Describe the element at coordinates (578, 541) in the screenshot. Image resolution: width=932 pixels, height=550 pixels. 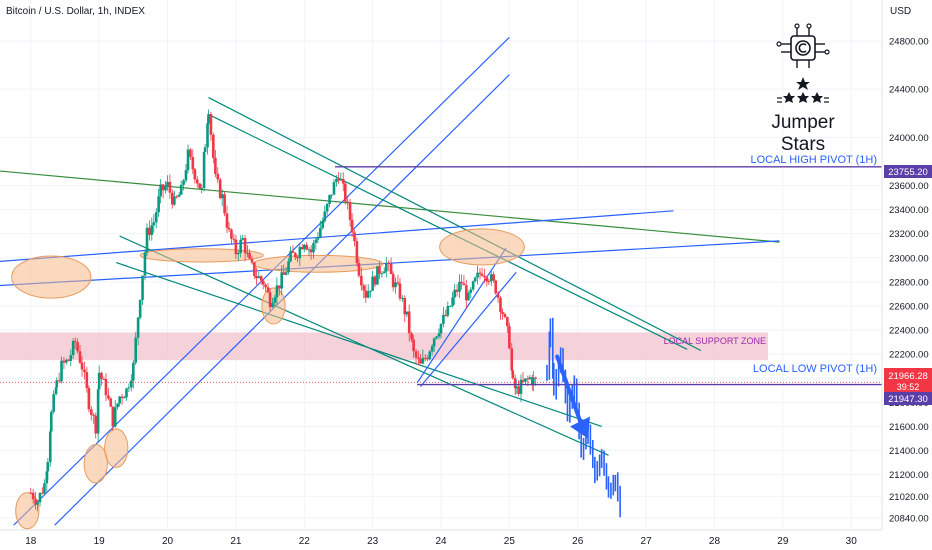
I see `x-tick-label: 26` at that location.